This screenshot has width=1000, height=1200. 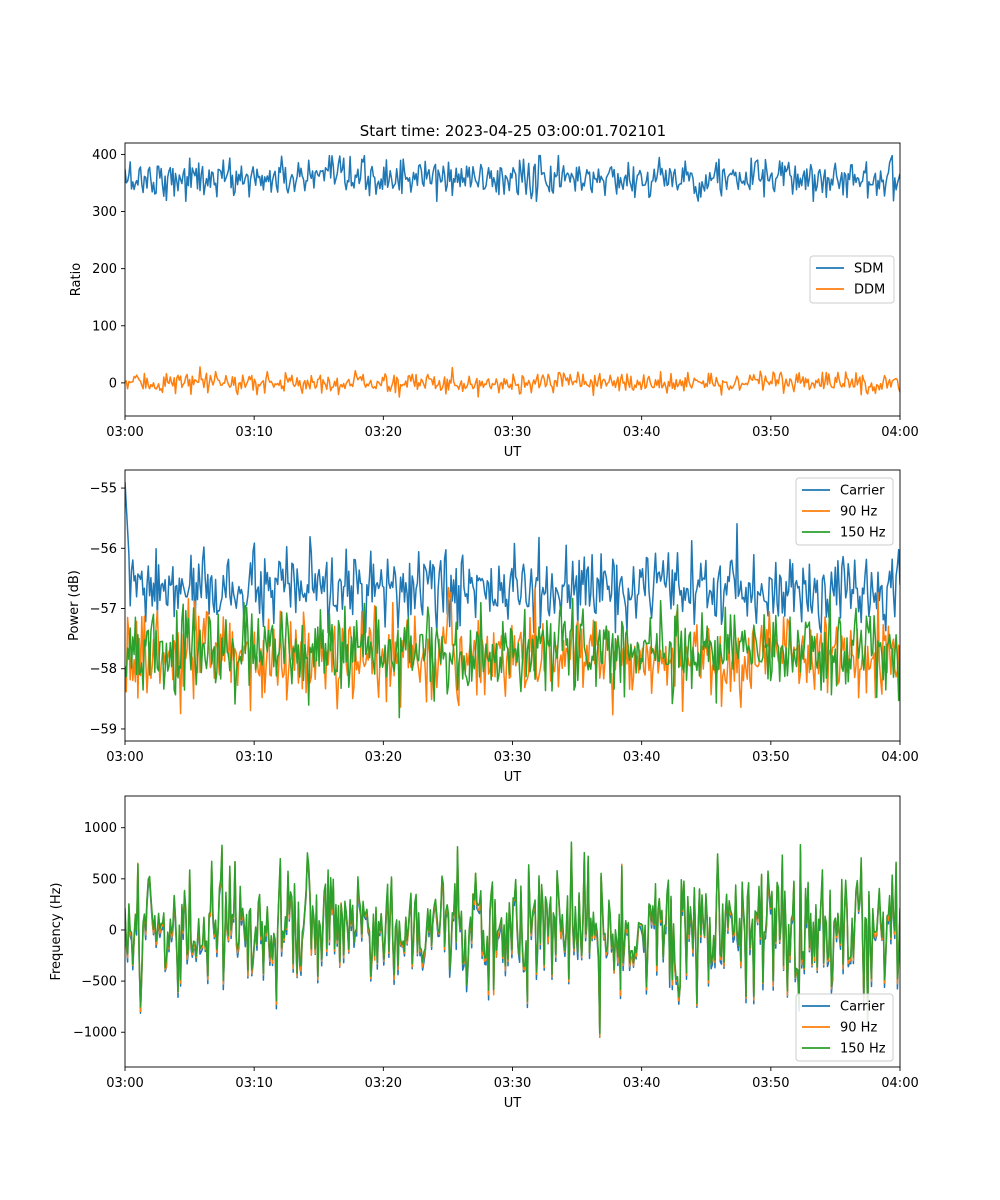 I want to click on y-tick-label: 200, so click(x=104, y=269).